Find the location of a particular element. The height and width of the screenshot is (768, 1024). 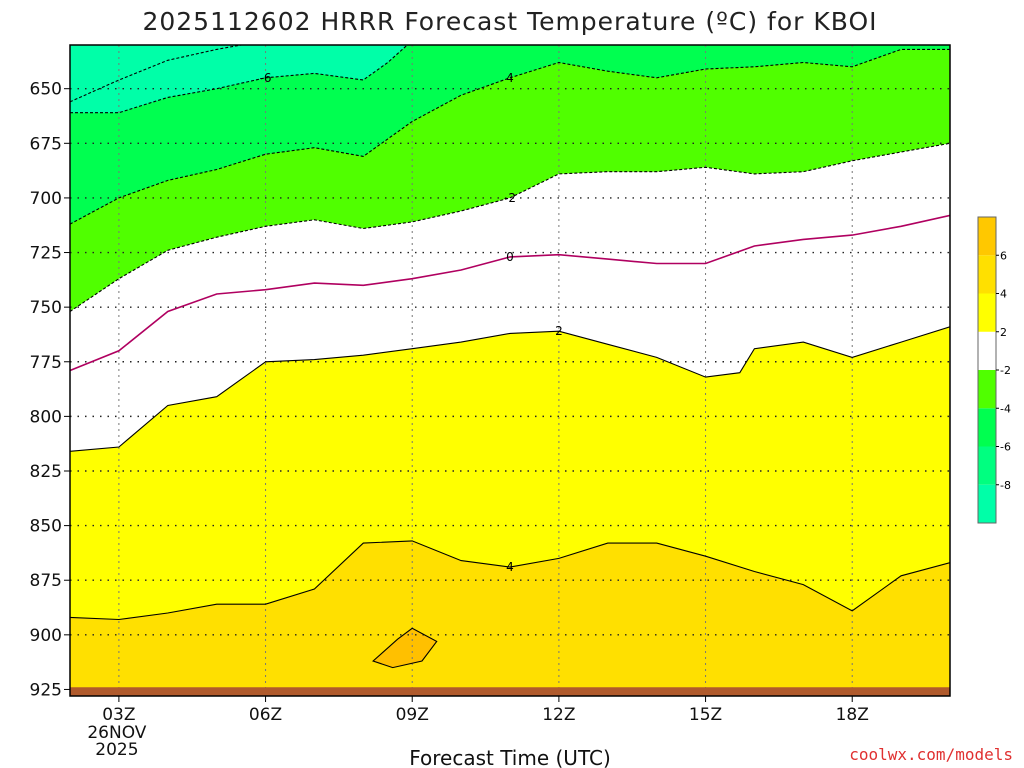

colorbar-label: -4 is located at coordinates (1005, 408).